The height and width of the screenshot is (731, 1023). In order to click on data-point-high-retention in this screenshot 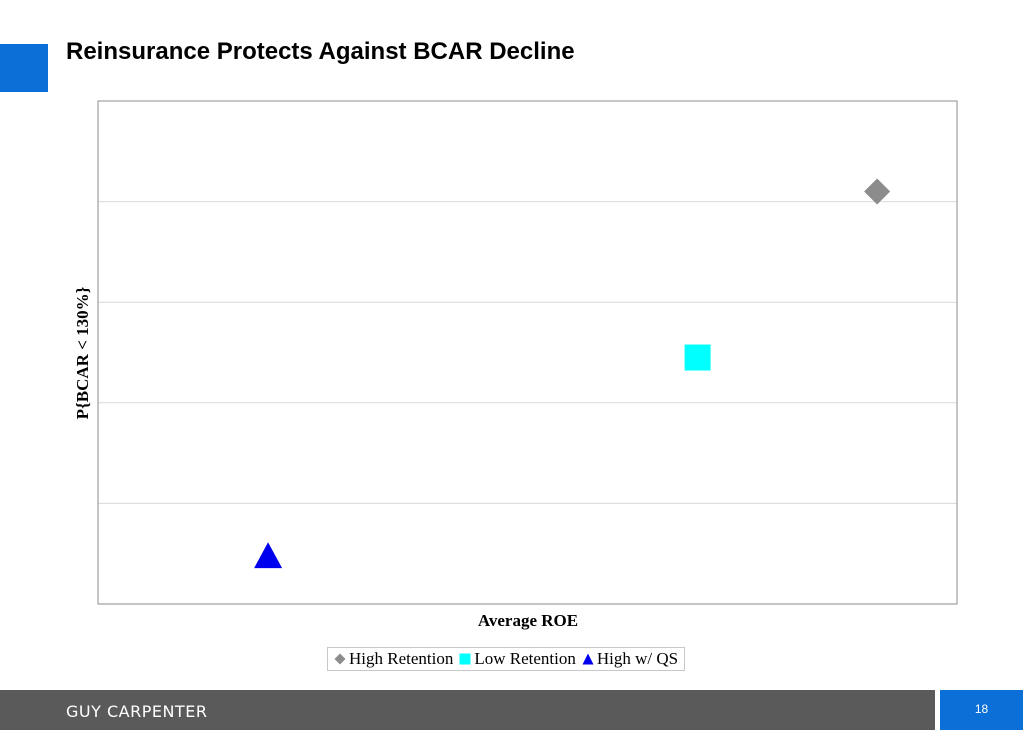, I will do `click(877, 191)`.